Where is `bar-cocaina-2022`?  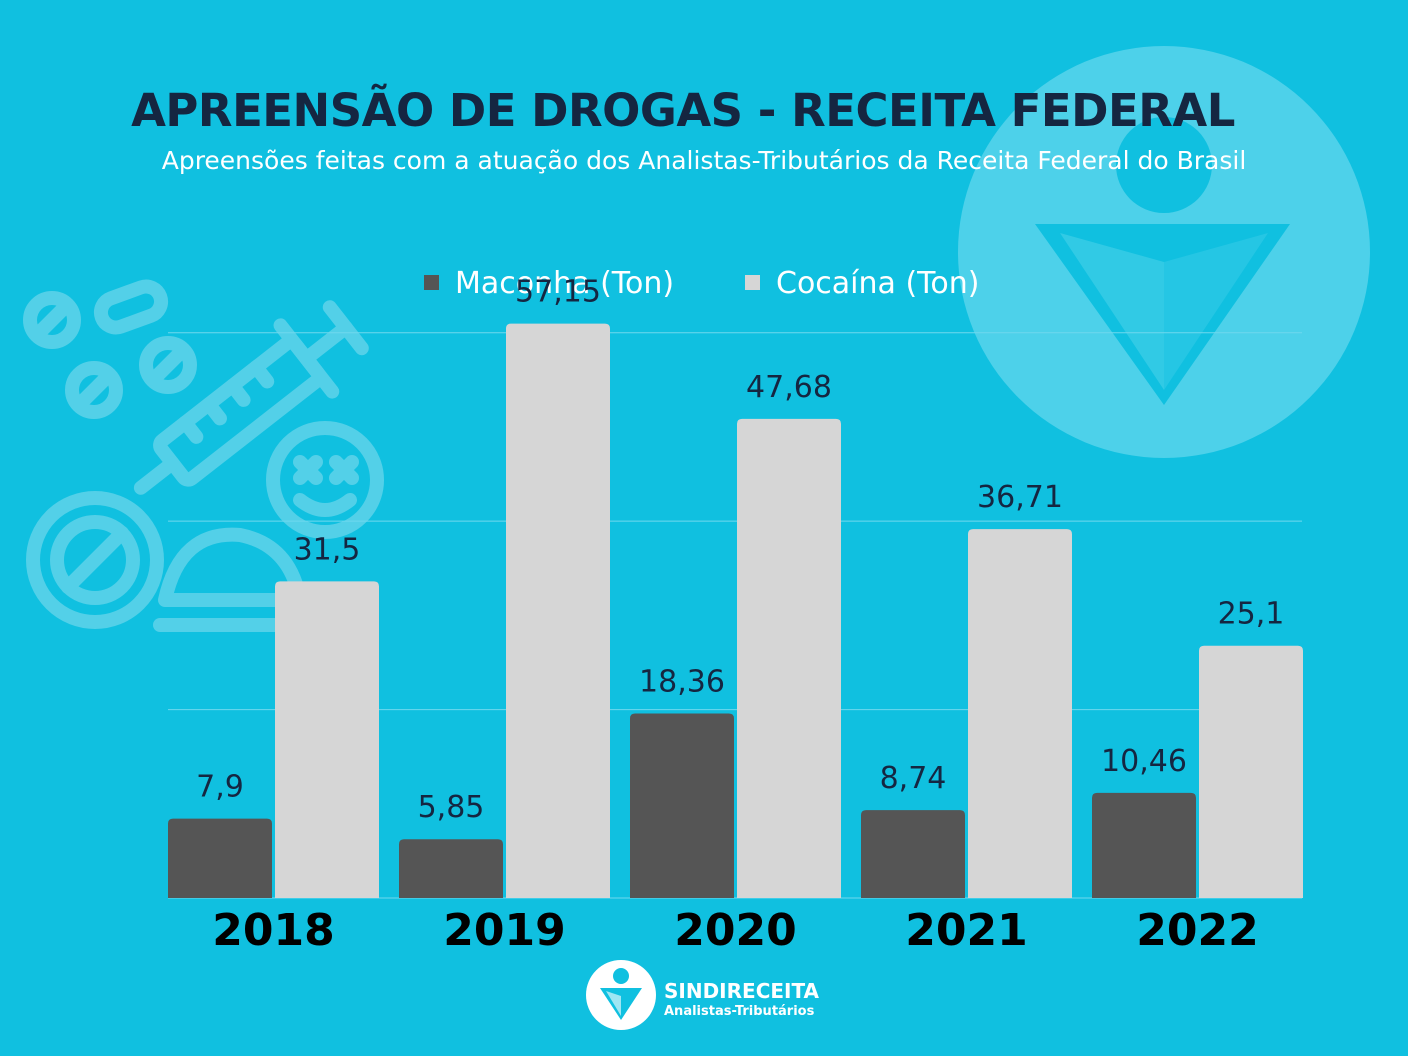 bar-cocaina-2022 is located at coordinates (1251, 771).